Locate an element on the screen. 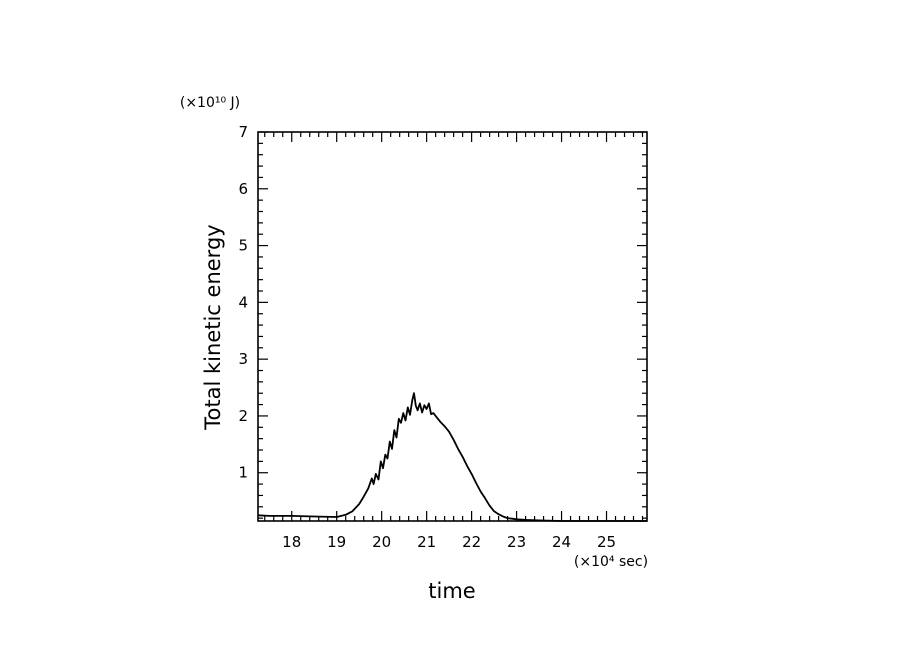  x-tick-label: 19 is located at coordinates (336, 542).